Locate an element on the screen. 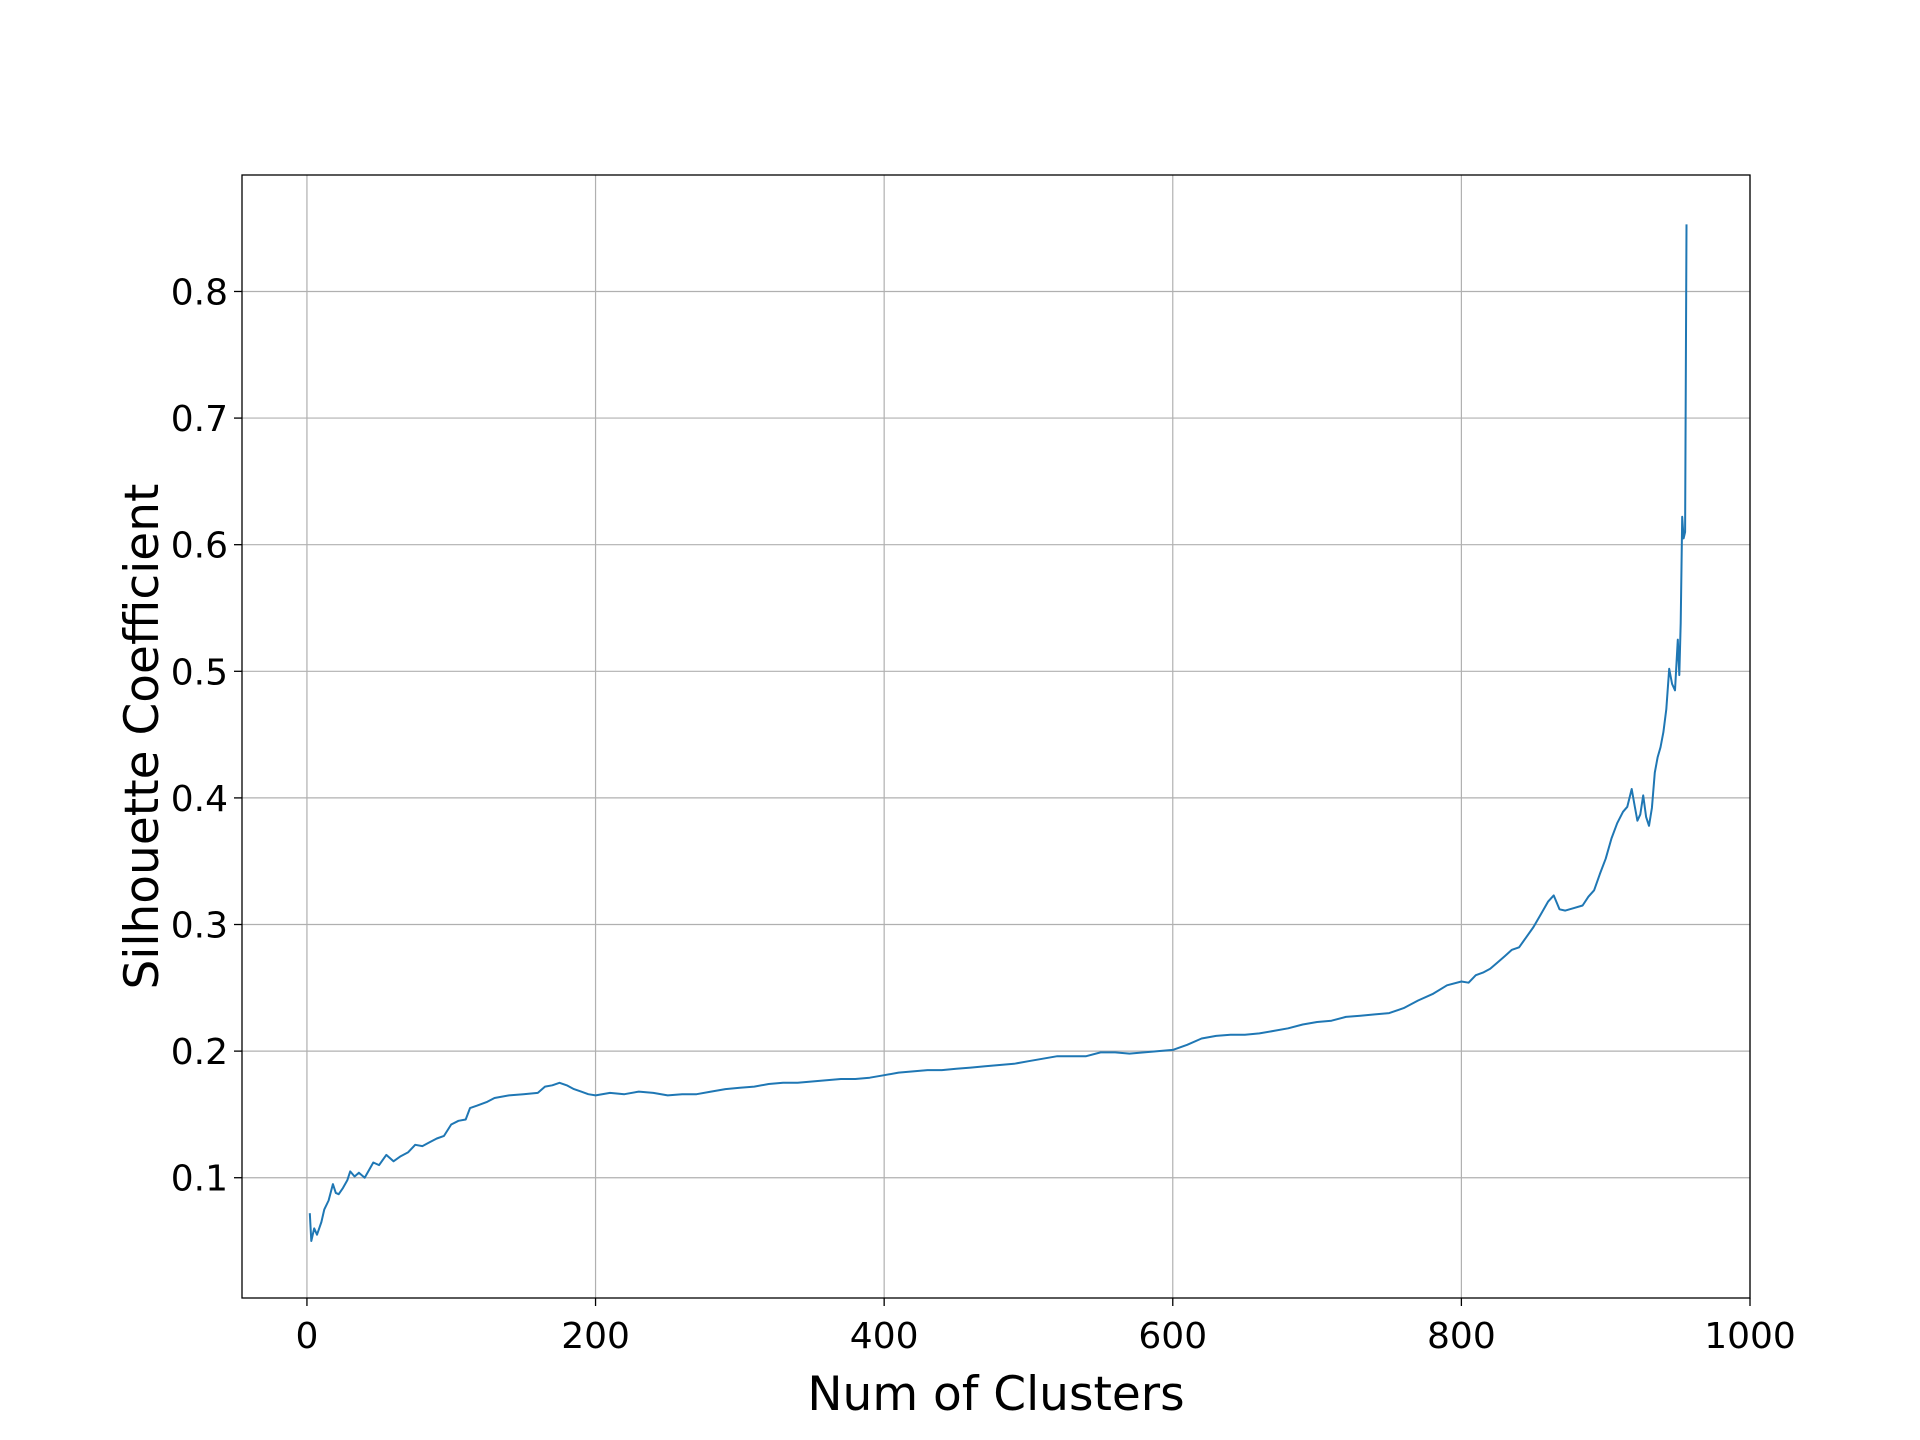 The height and width of the screenshot is (1440, 1920). x-tick-label: 200 is located at coordinates (595, 1336).